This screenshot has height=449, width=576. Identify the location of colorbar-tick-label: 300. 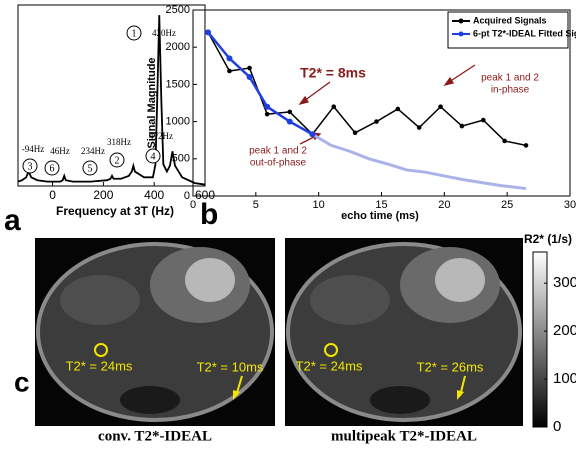
(564, 282).